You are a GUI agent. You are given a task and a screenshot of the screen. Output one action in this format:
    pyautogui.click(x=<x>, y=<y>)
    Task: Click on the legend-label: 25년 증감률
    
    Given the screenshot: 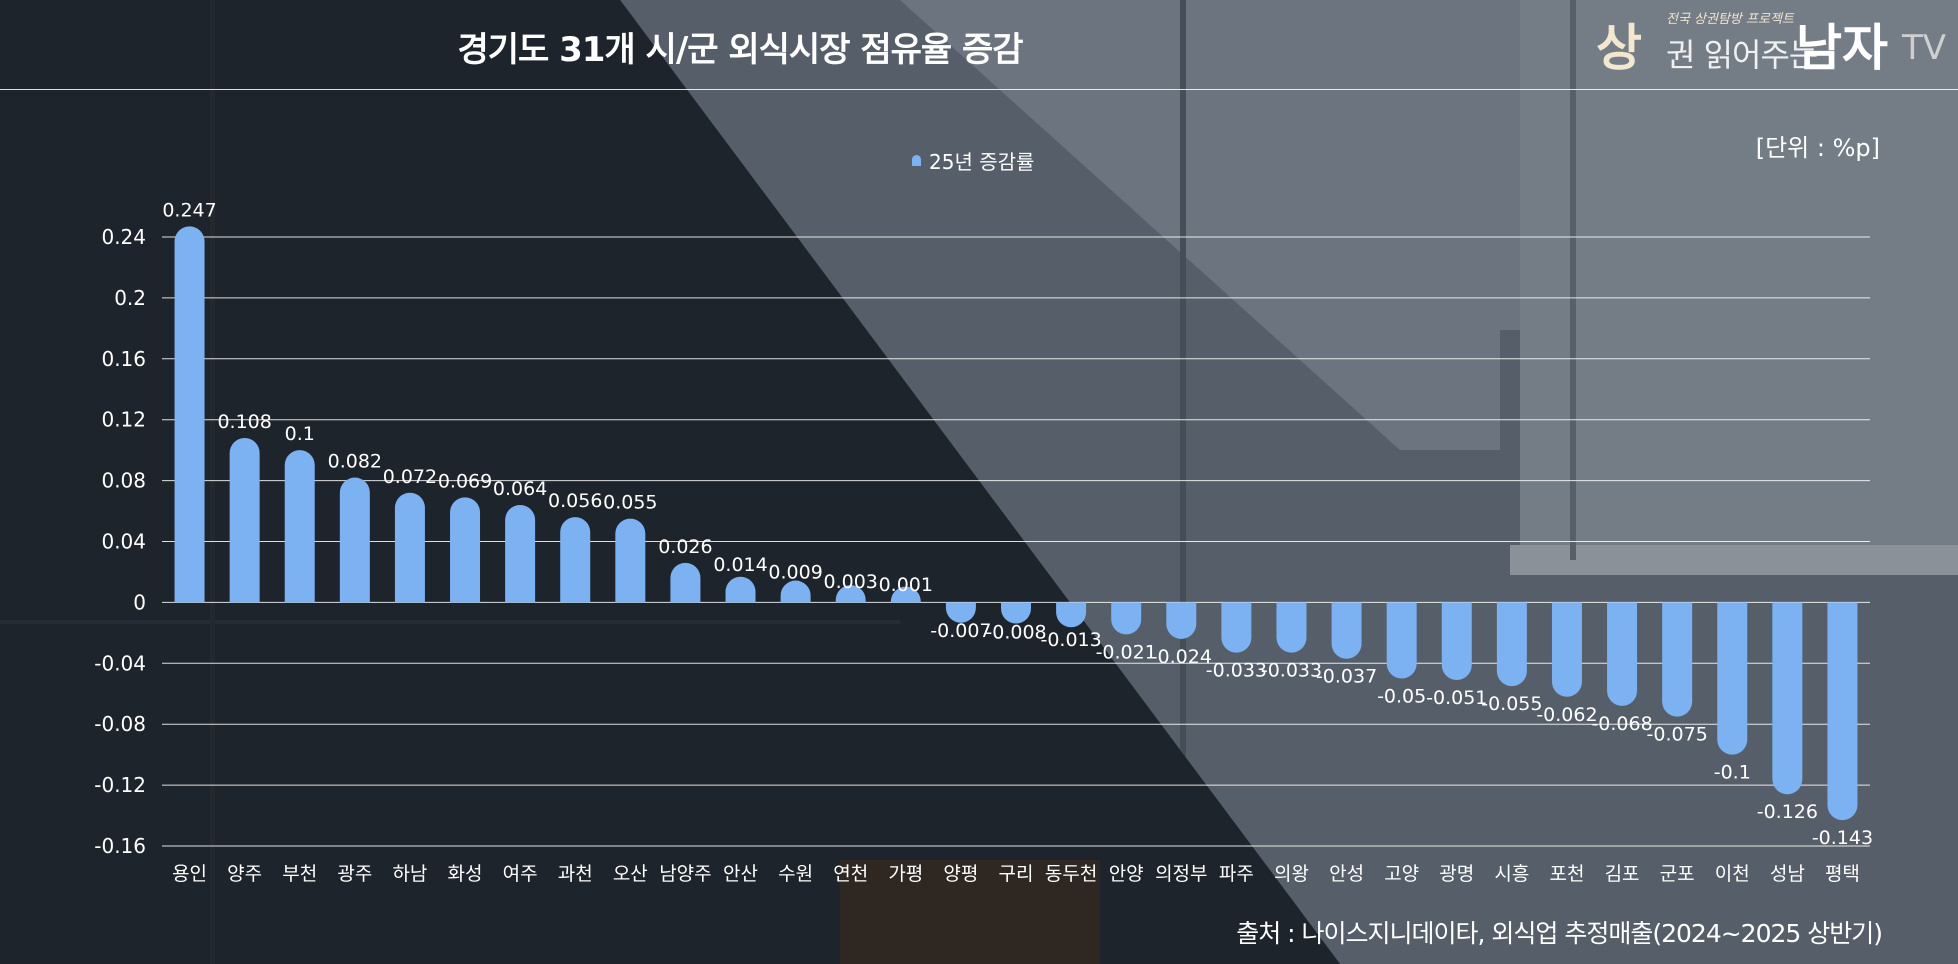 What is the action you would take?
    pyautogui.click(x=982, y=162)
    